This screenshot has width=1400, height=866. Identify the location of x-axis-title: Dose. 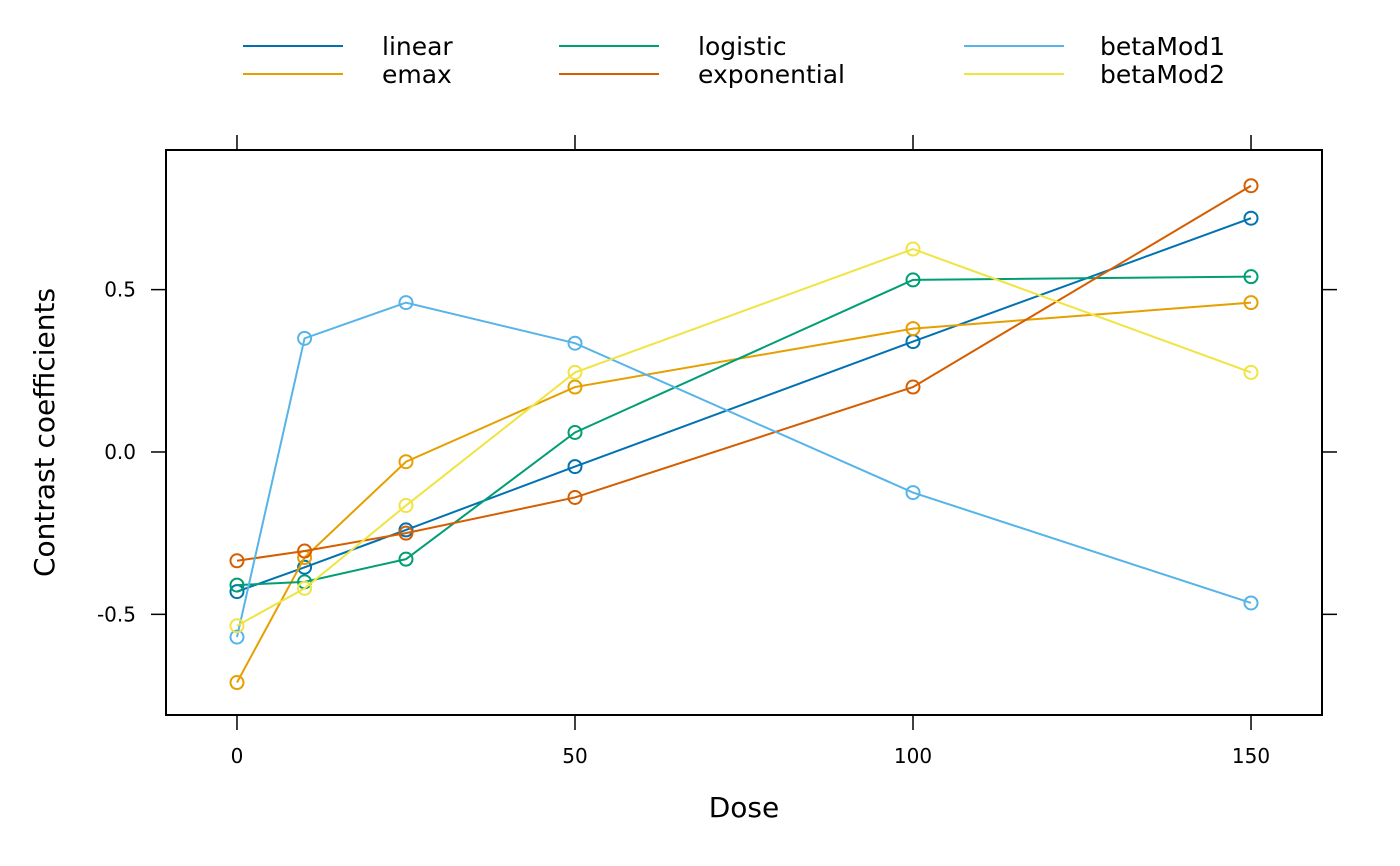
(744, 807).